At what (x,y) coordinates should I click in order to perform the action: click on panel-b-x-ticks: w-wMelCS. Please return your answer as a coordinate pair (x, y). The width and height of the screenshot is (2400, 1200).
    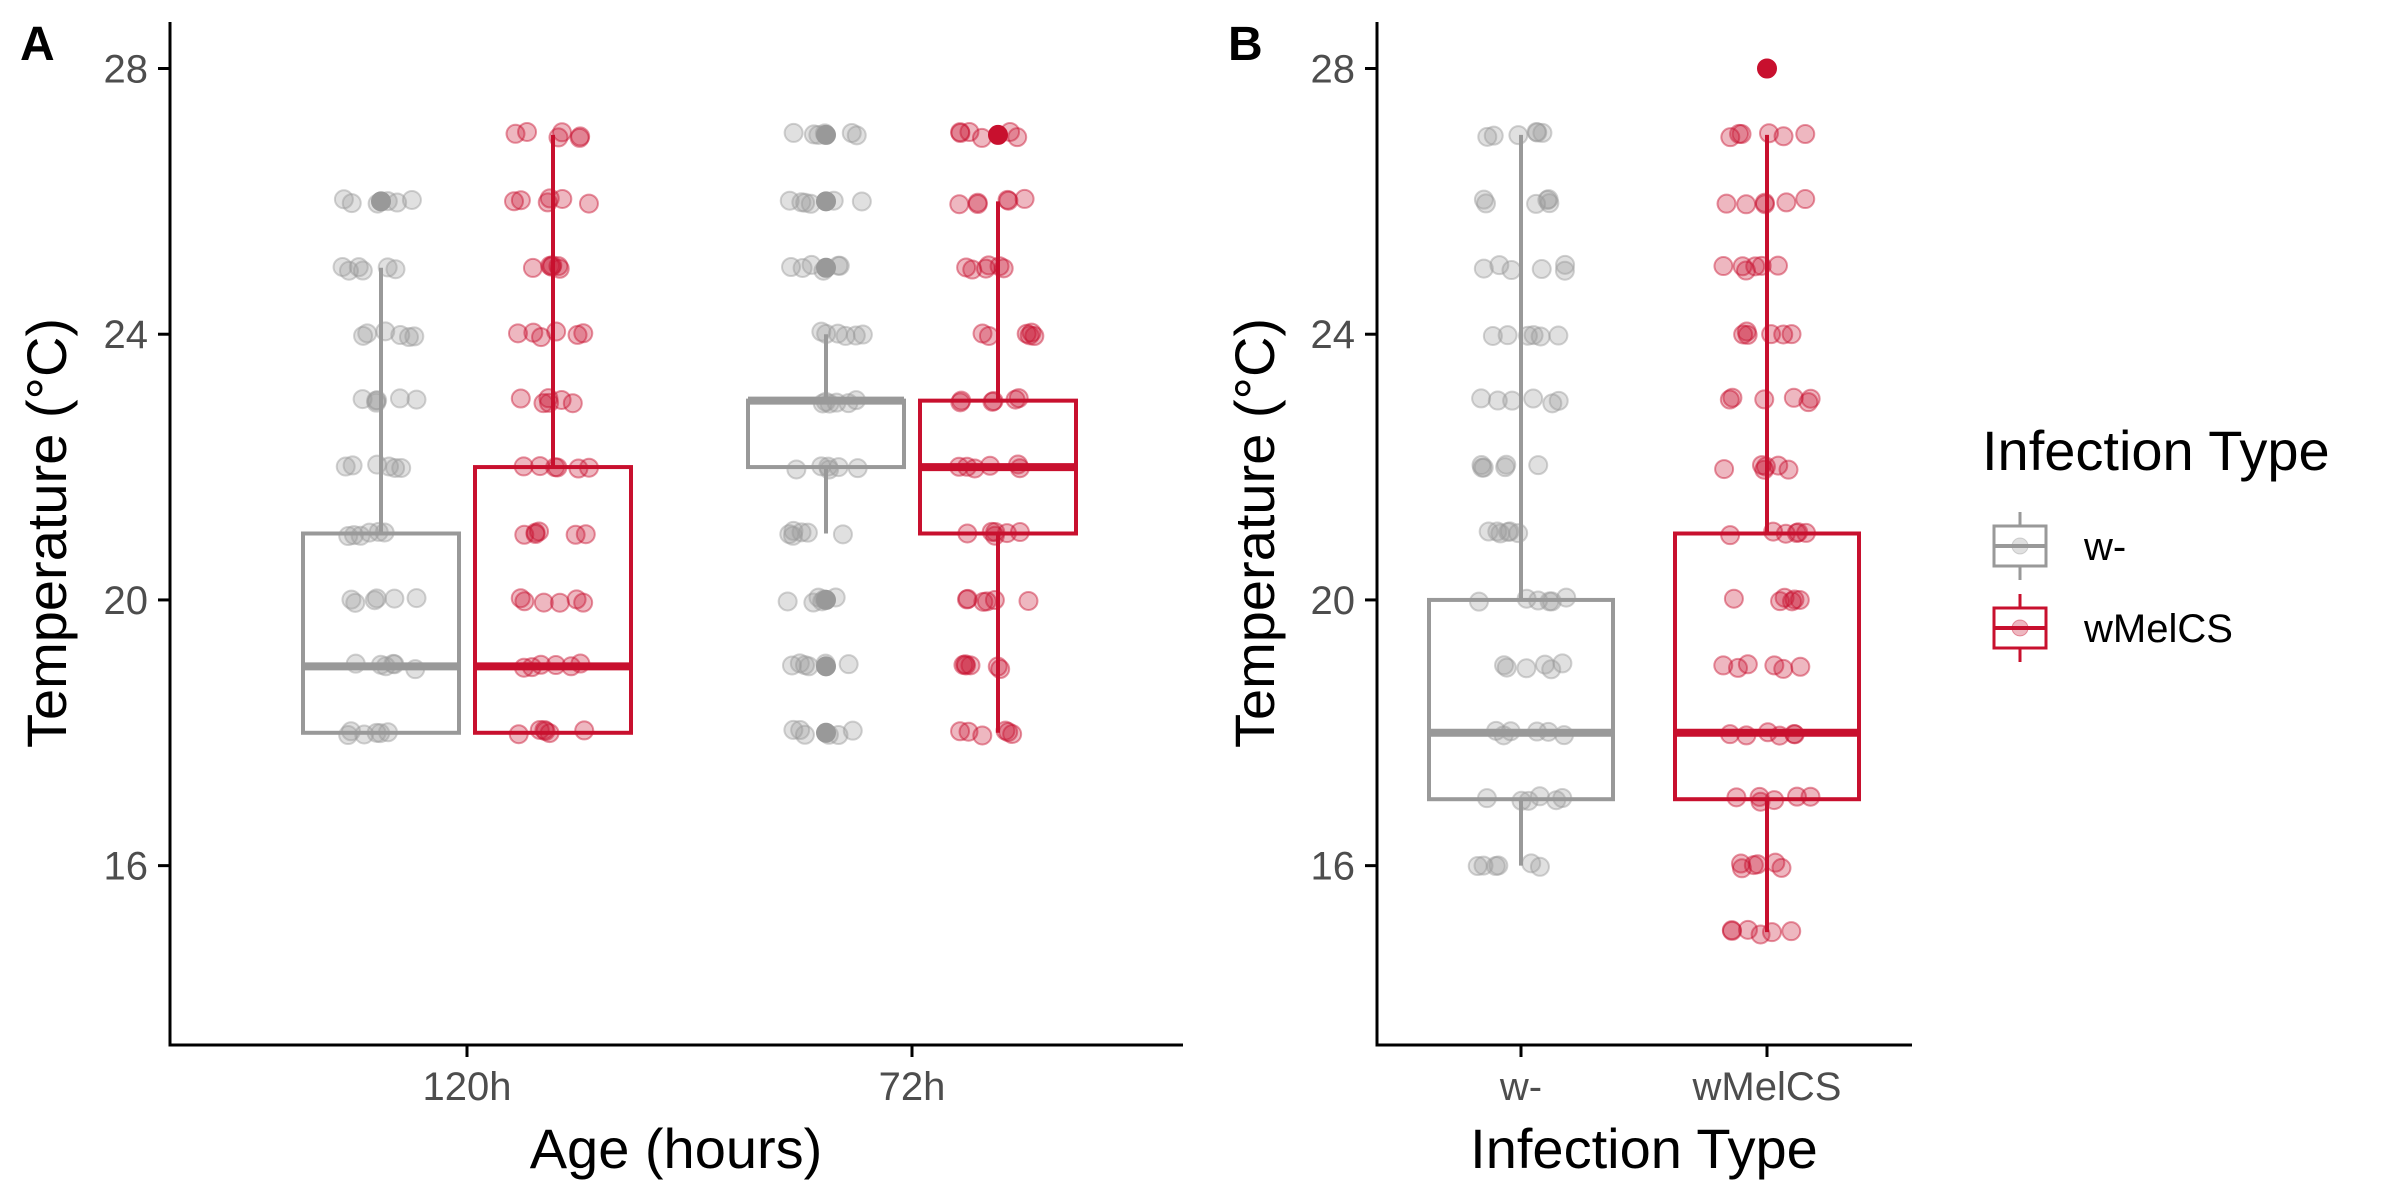
    Looking at the image, I should click on (1670, 1077).